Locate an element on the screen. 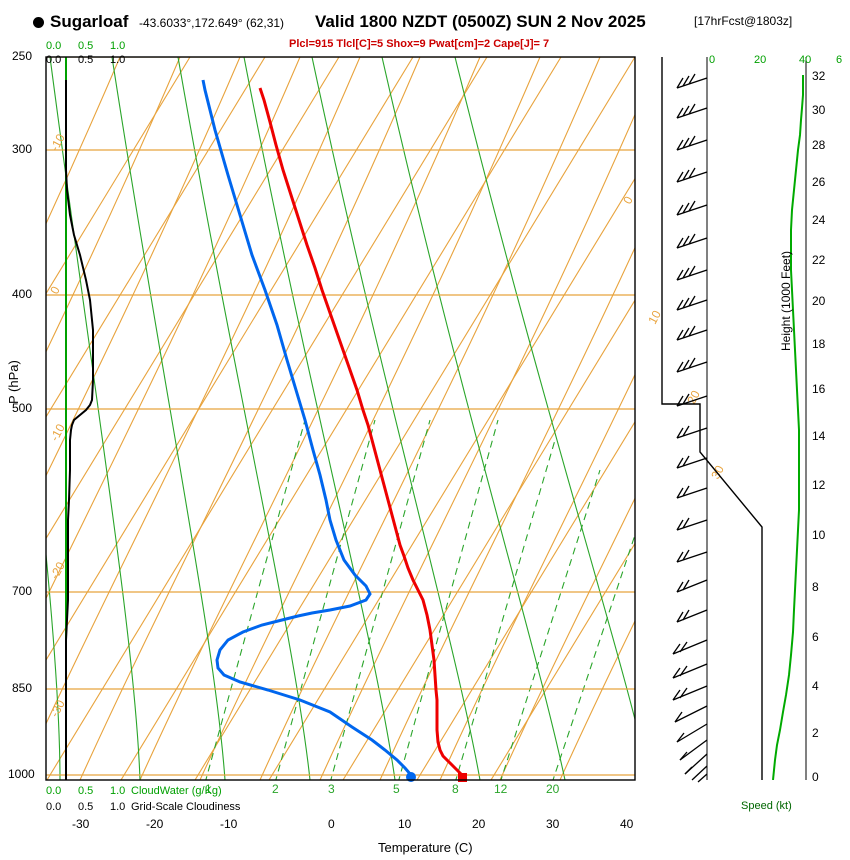  station-coordinates: -43.6033°,172.649° (62,31) is located at coordinates (212, 23).